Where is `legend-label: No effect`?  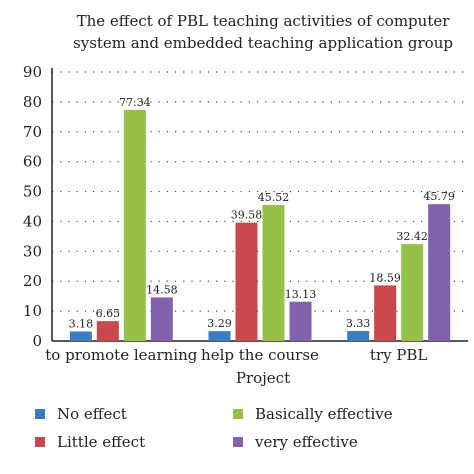
legend-label: No effect is located at coordinates (92, 414).